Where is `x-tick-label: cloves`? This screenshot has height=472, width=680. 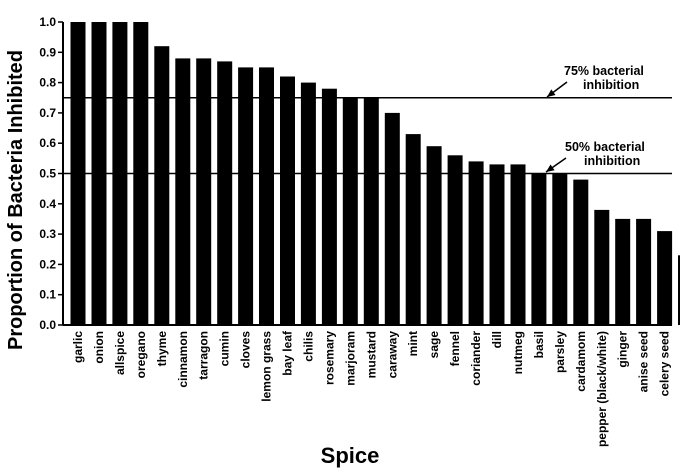
x-tick-label: cloves is located at coordinates (246, 350).